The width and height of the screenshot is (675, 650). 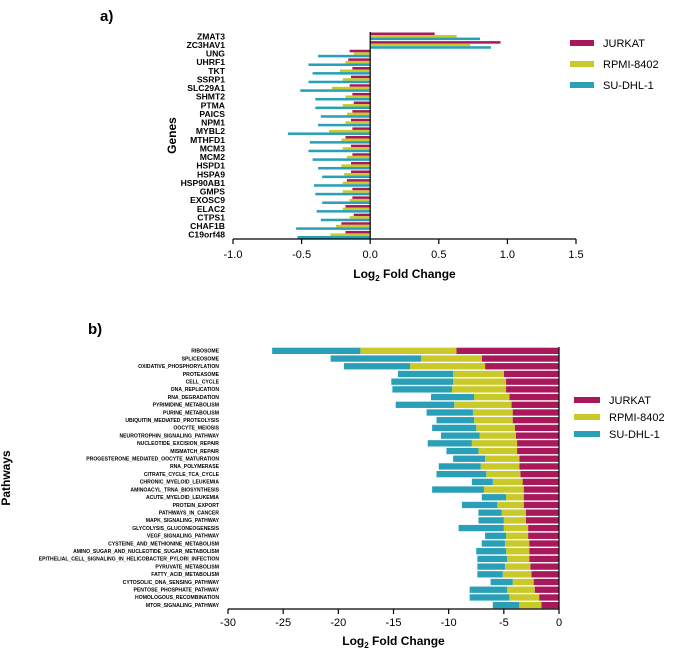 What do you see at coordinates (301, 255) in the screenshot?
I see `x-tick-label: -0.5` at bounding box center [301, 255].